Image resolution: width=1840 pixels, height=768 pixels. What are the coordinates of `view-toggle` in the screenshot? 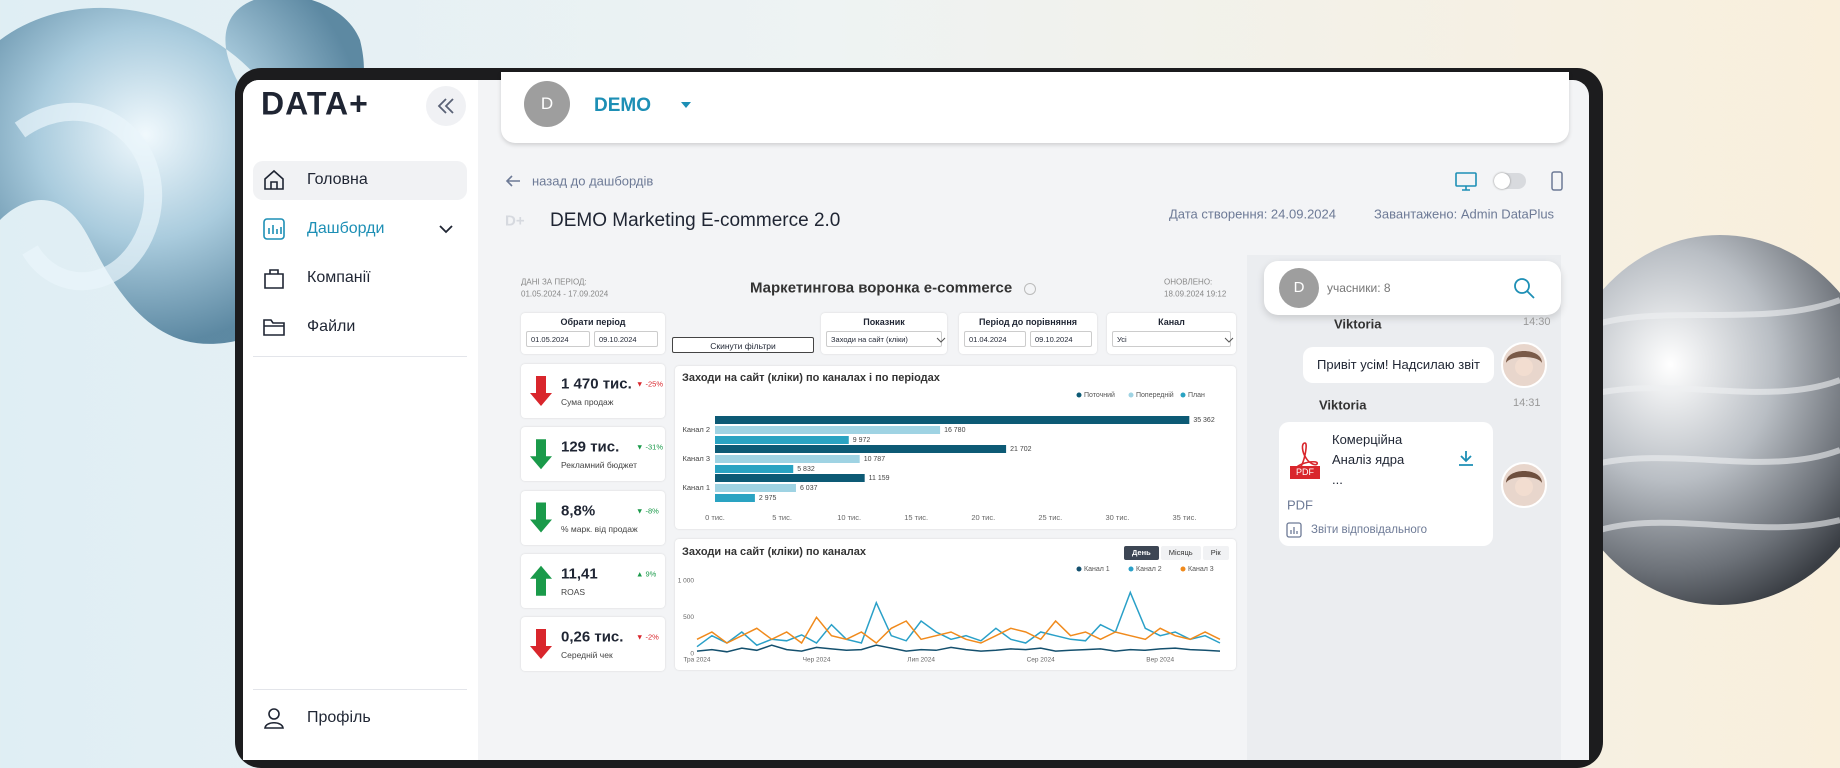 It's located at (1510, 181).